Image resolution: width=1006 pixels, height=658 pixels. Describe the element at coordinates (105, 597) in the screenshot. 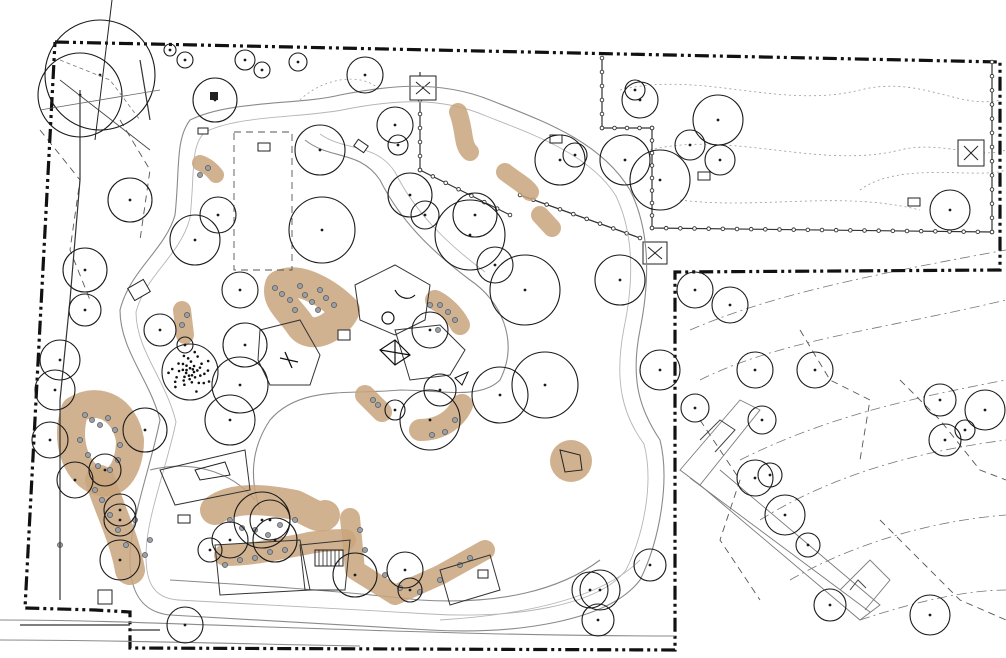

I see `utility-box` at that location.